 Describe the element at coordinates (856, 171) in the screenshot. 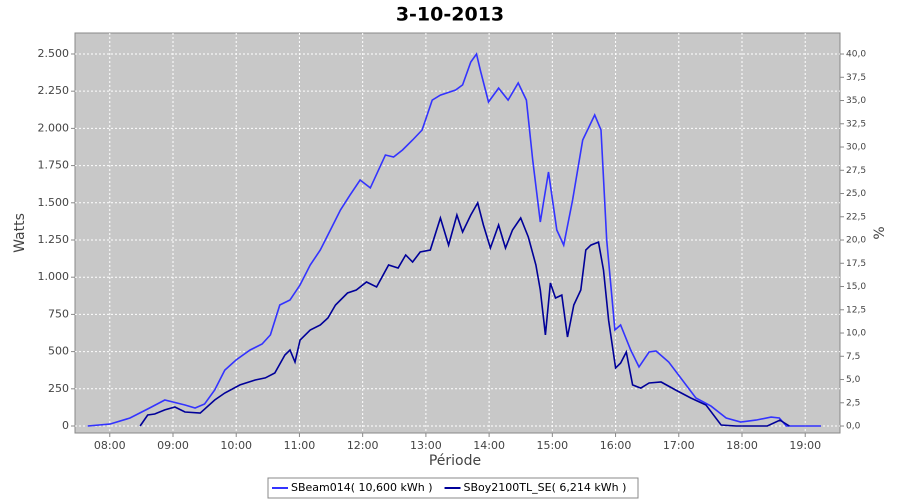

I see `y2-tick-label: 27,5` at that location.